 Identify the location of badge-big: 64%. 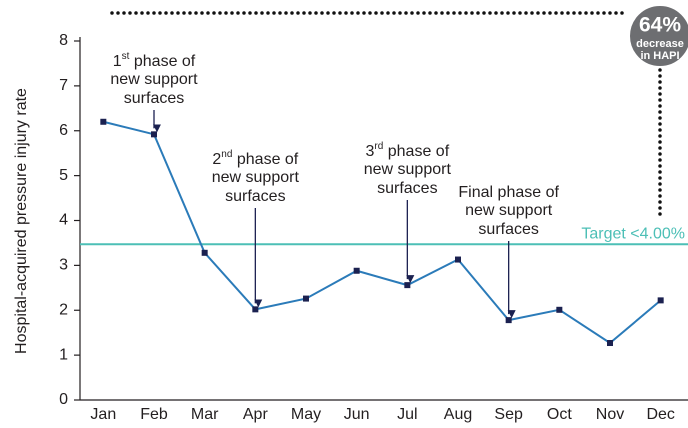
(660, 25).